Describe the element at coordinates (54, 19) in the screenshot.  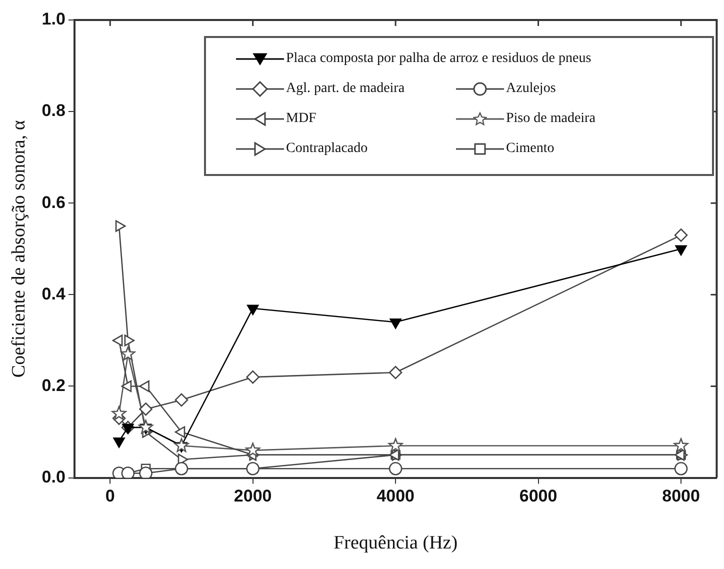
I see `y-tick-label: 1.0` at that location.